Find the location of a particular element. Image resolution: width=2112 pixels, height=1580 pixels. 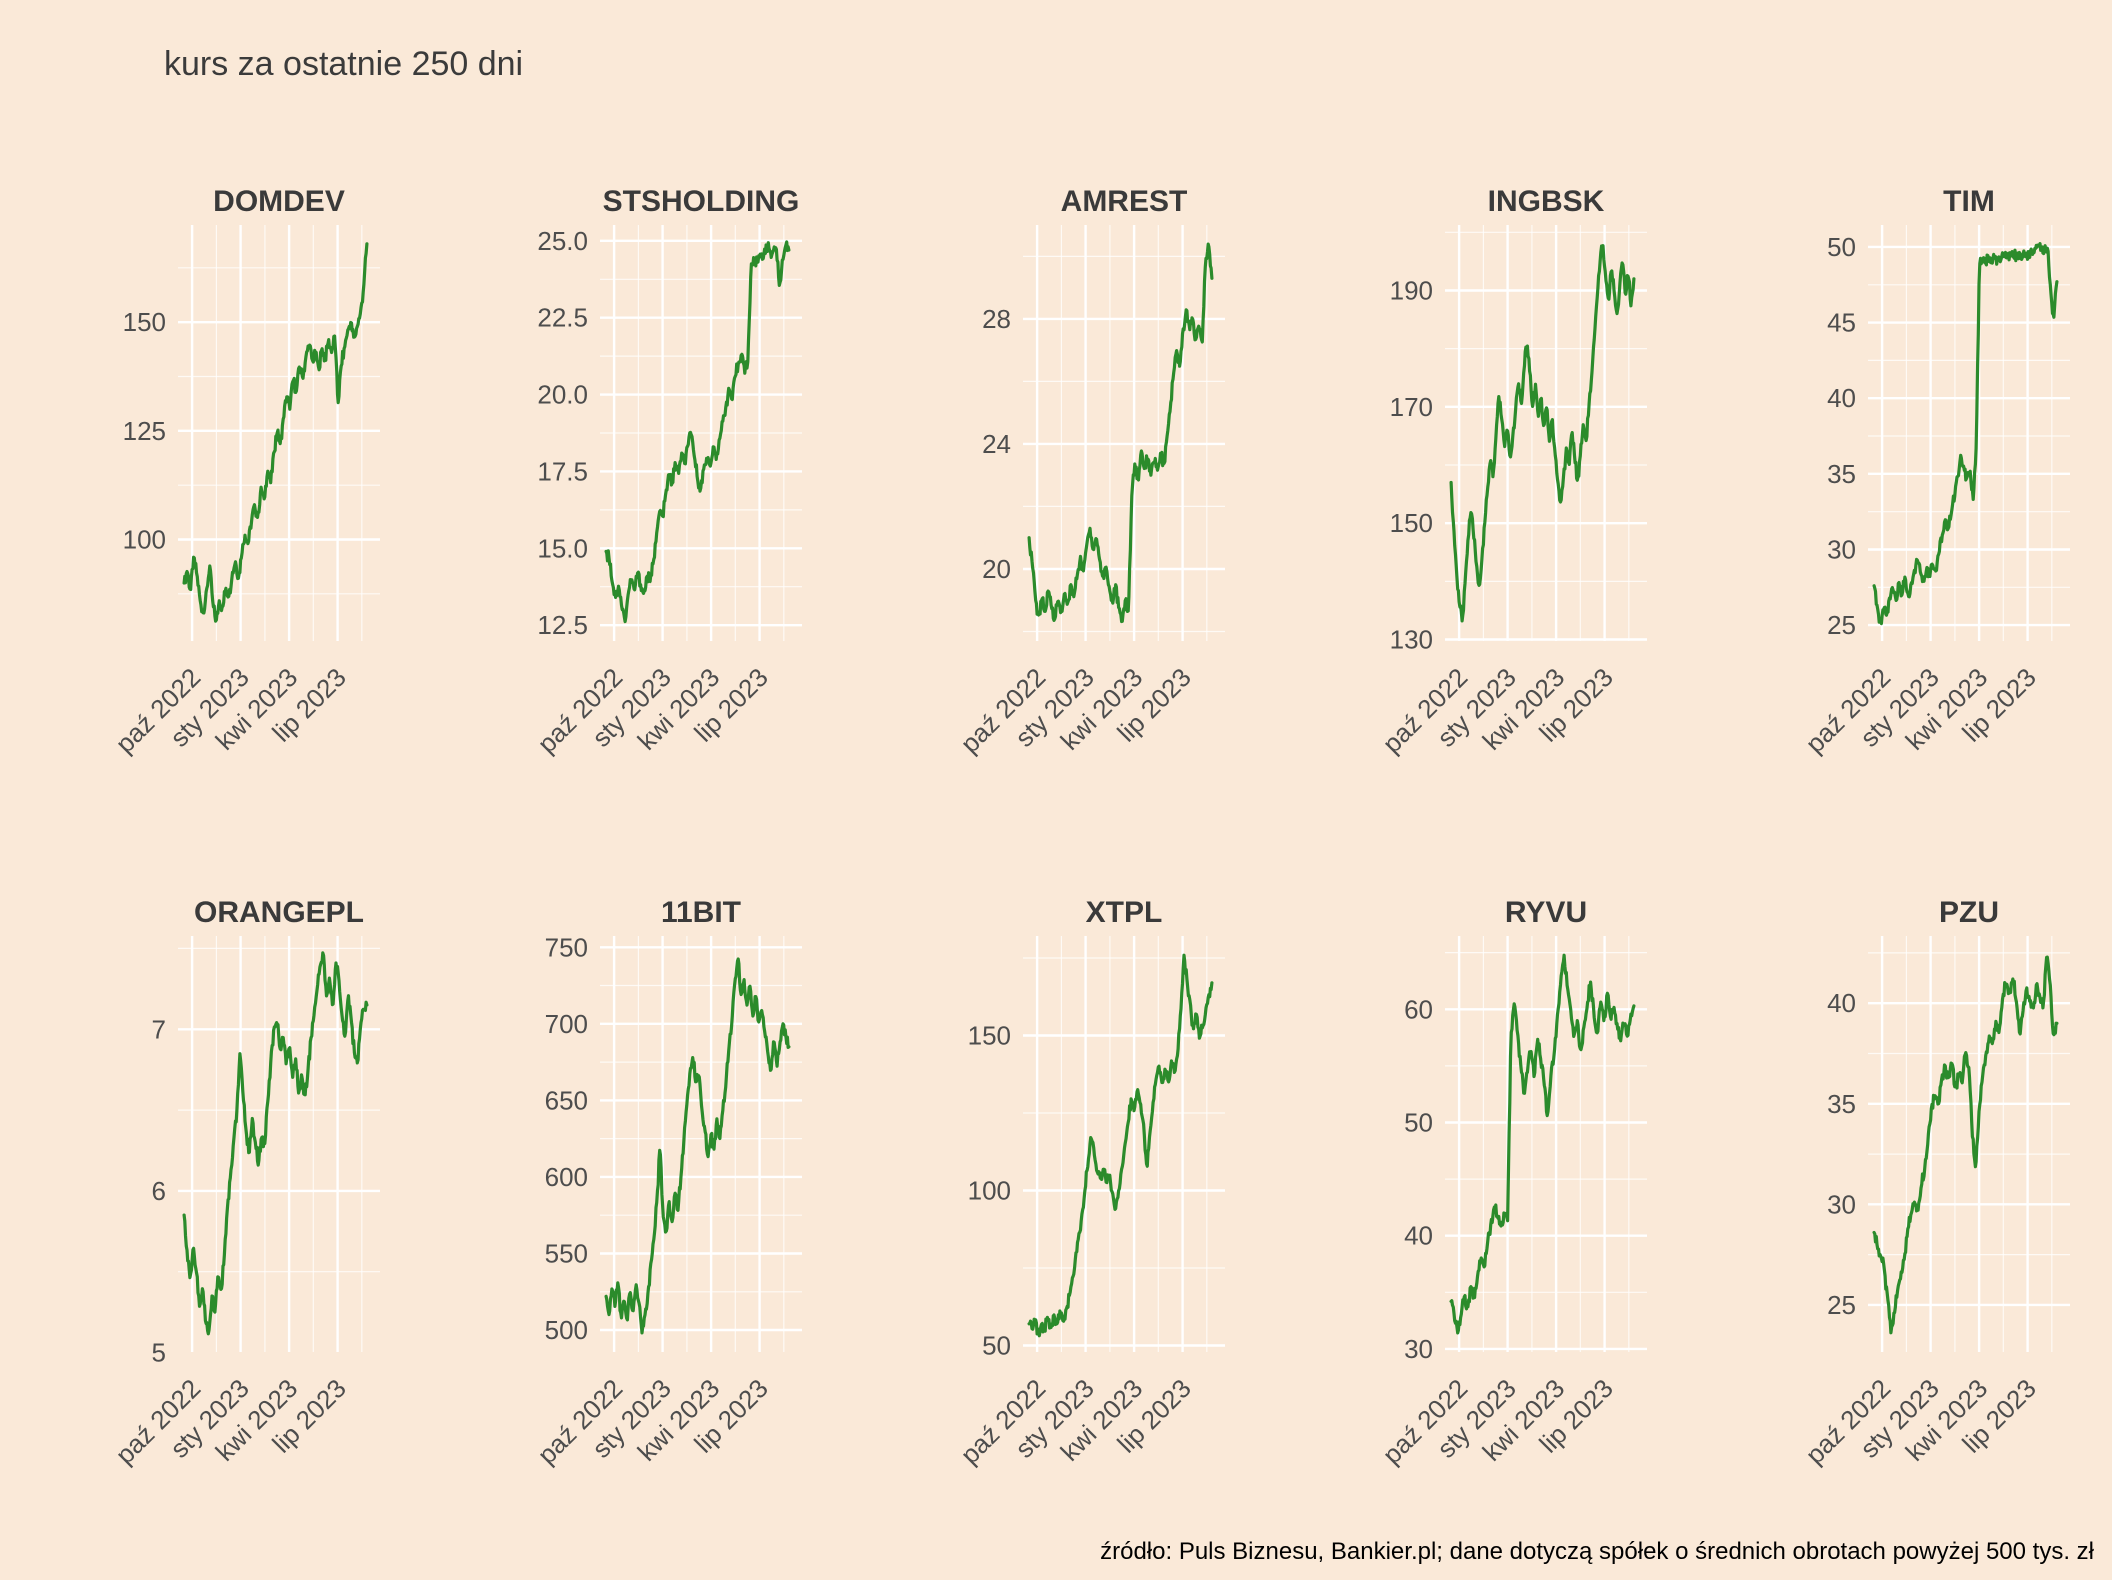

y-axis-labels: 130 150 170 190 is located at coordinates (1411, 464).